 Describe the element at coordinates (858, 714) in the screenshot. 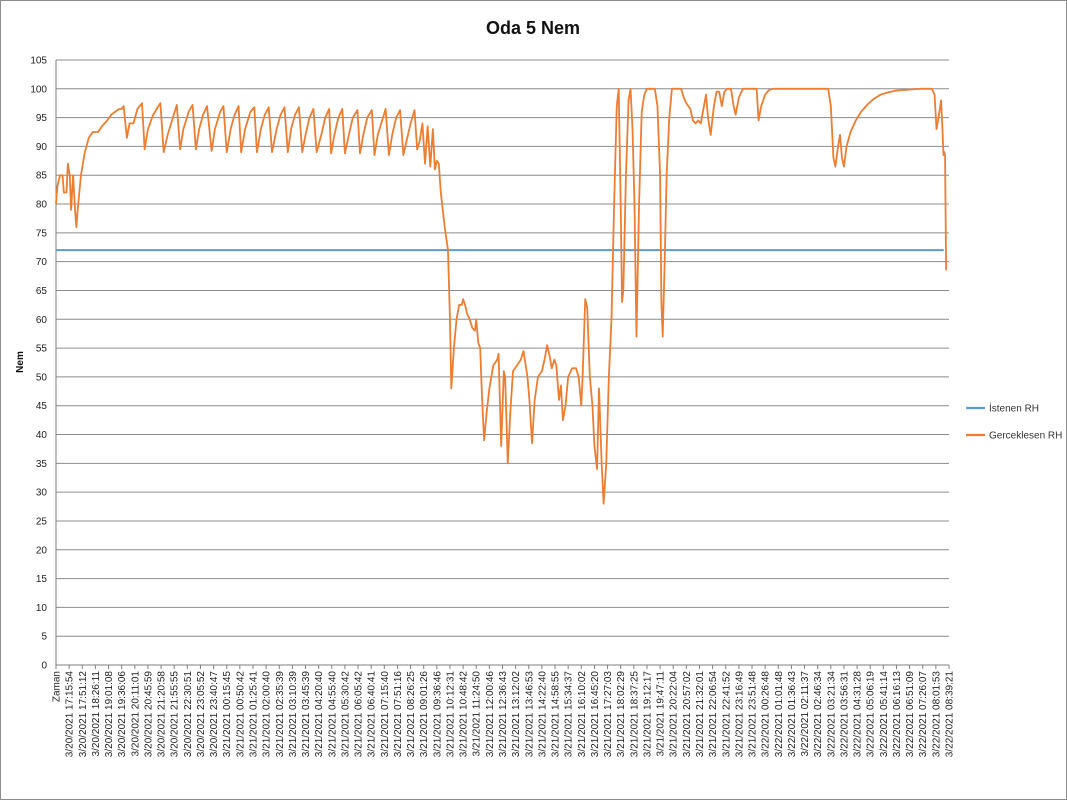

I see `x-tick-label: 3/22/2021 04:31:28` at that location.